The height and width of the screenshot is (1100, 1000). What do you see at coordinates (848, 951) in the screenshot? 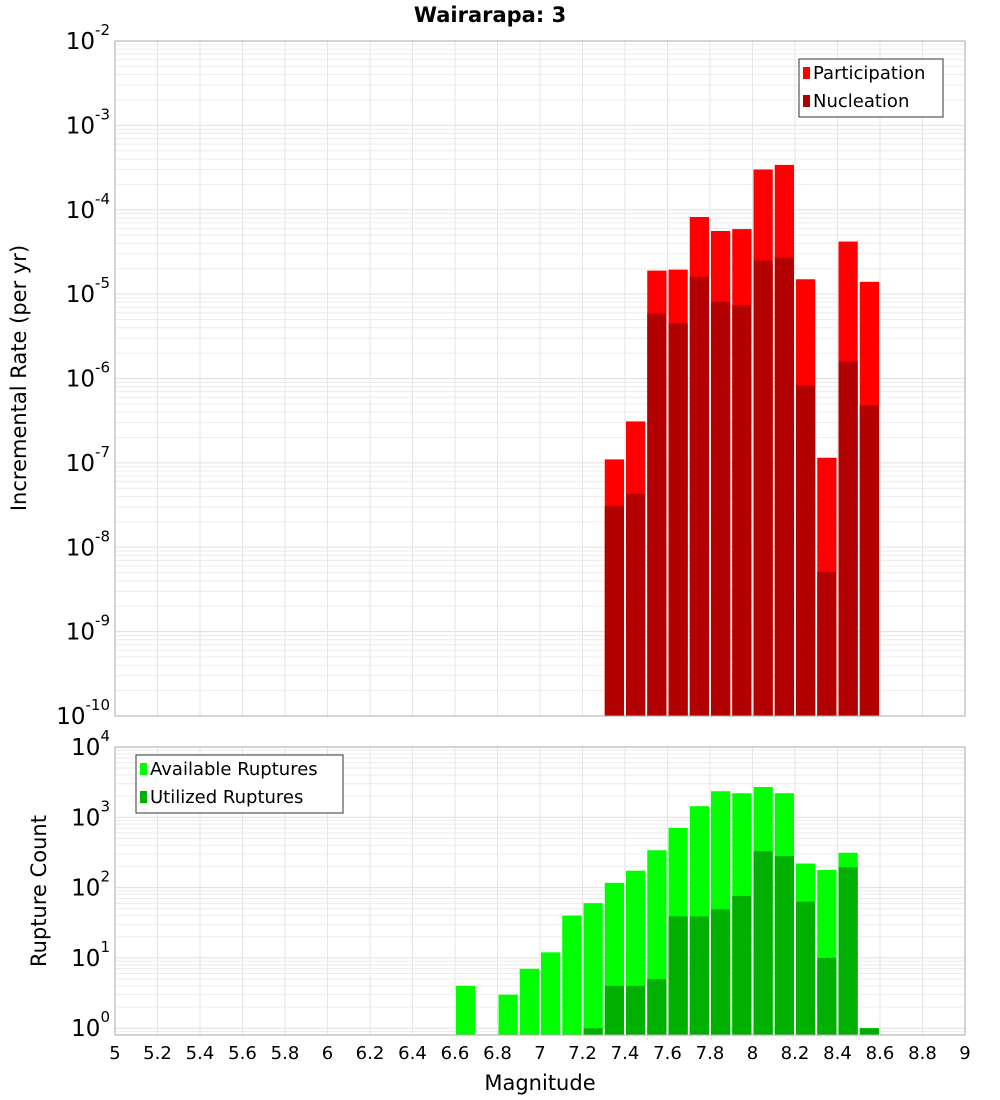
I see `bar-utilized-ruptures-8.45` at bounding box center [848, 951].